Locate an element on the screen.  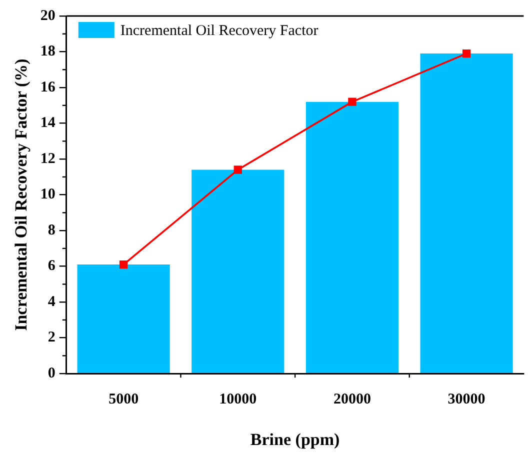
y-tick-label: 18 is located at coordinates (48, 52).